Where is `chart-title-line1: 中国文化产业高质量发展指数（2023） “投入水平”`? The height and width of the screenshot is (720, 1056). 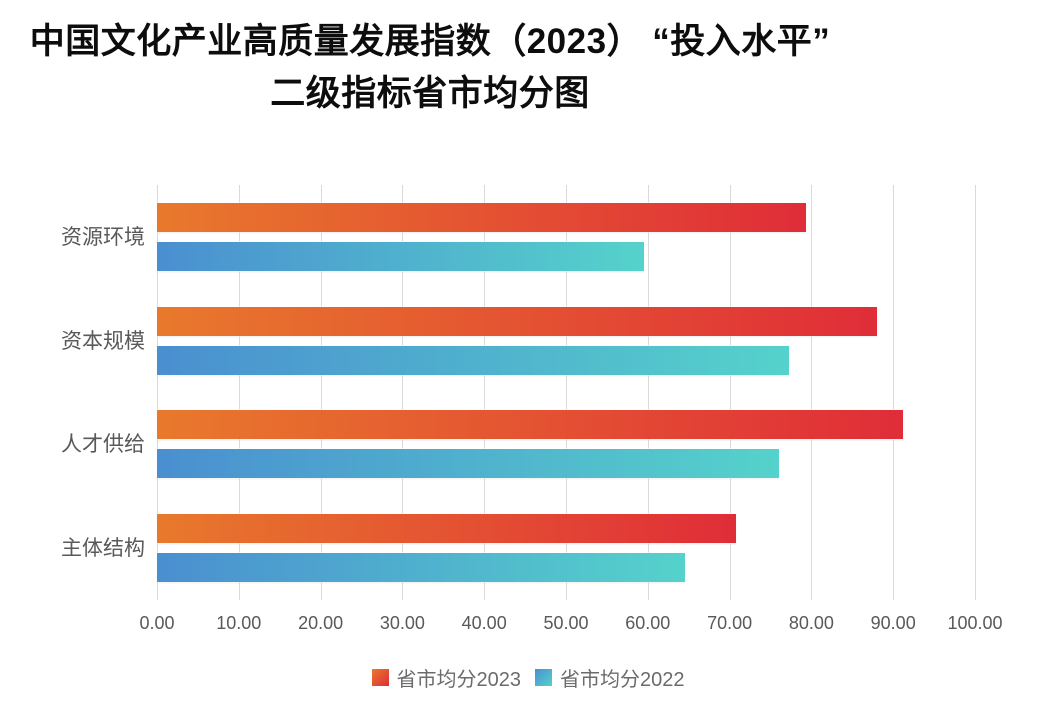 chart-title-line1: 中国文化产业高质量发展指数（2023） “投入水平” is located at coordinates (430, 41).